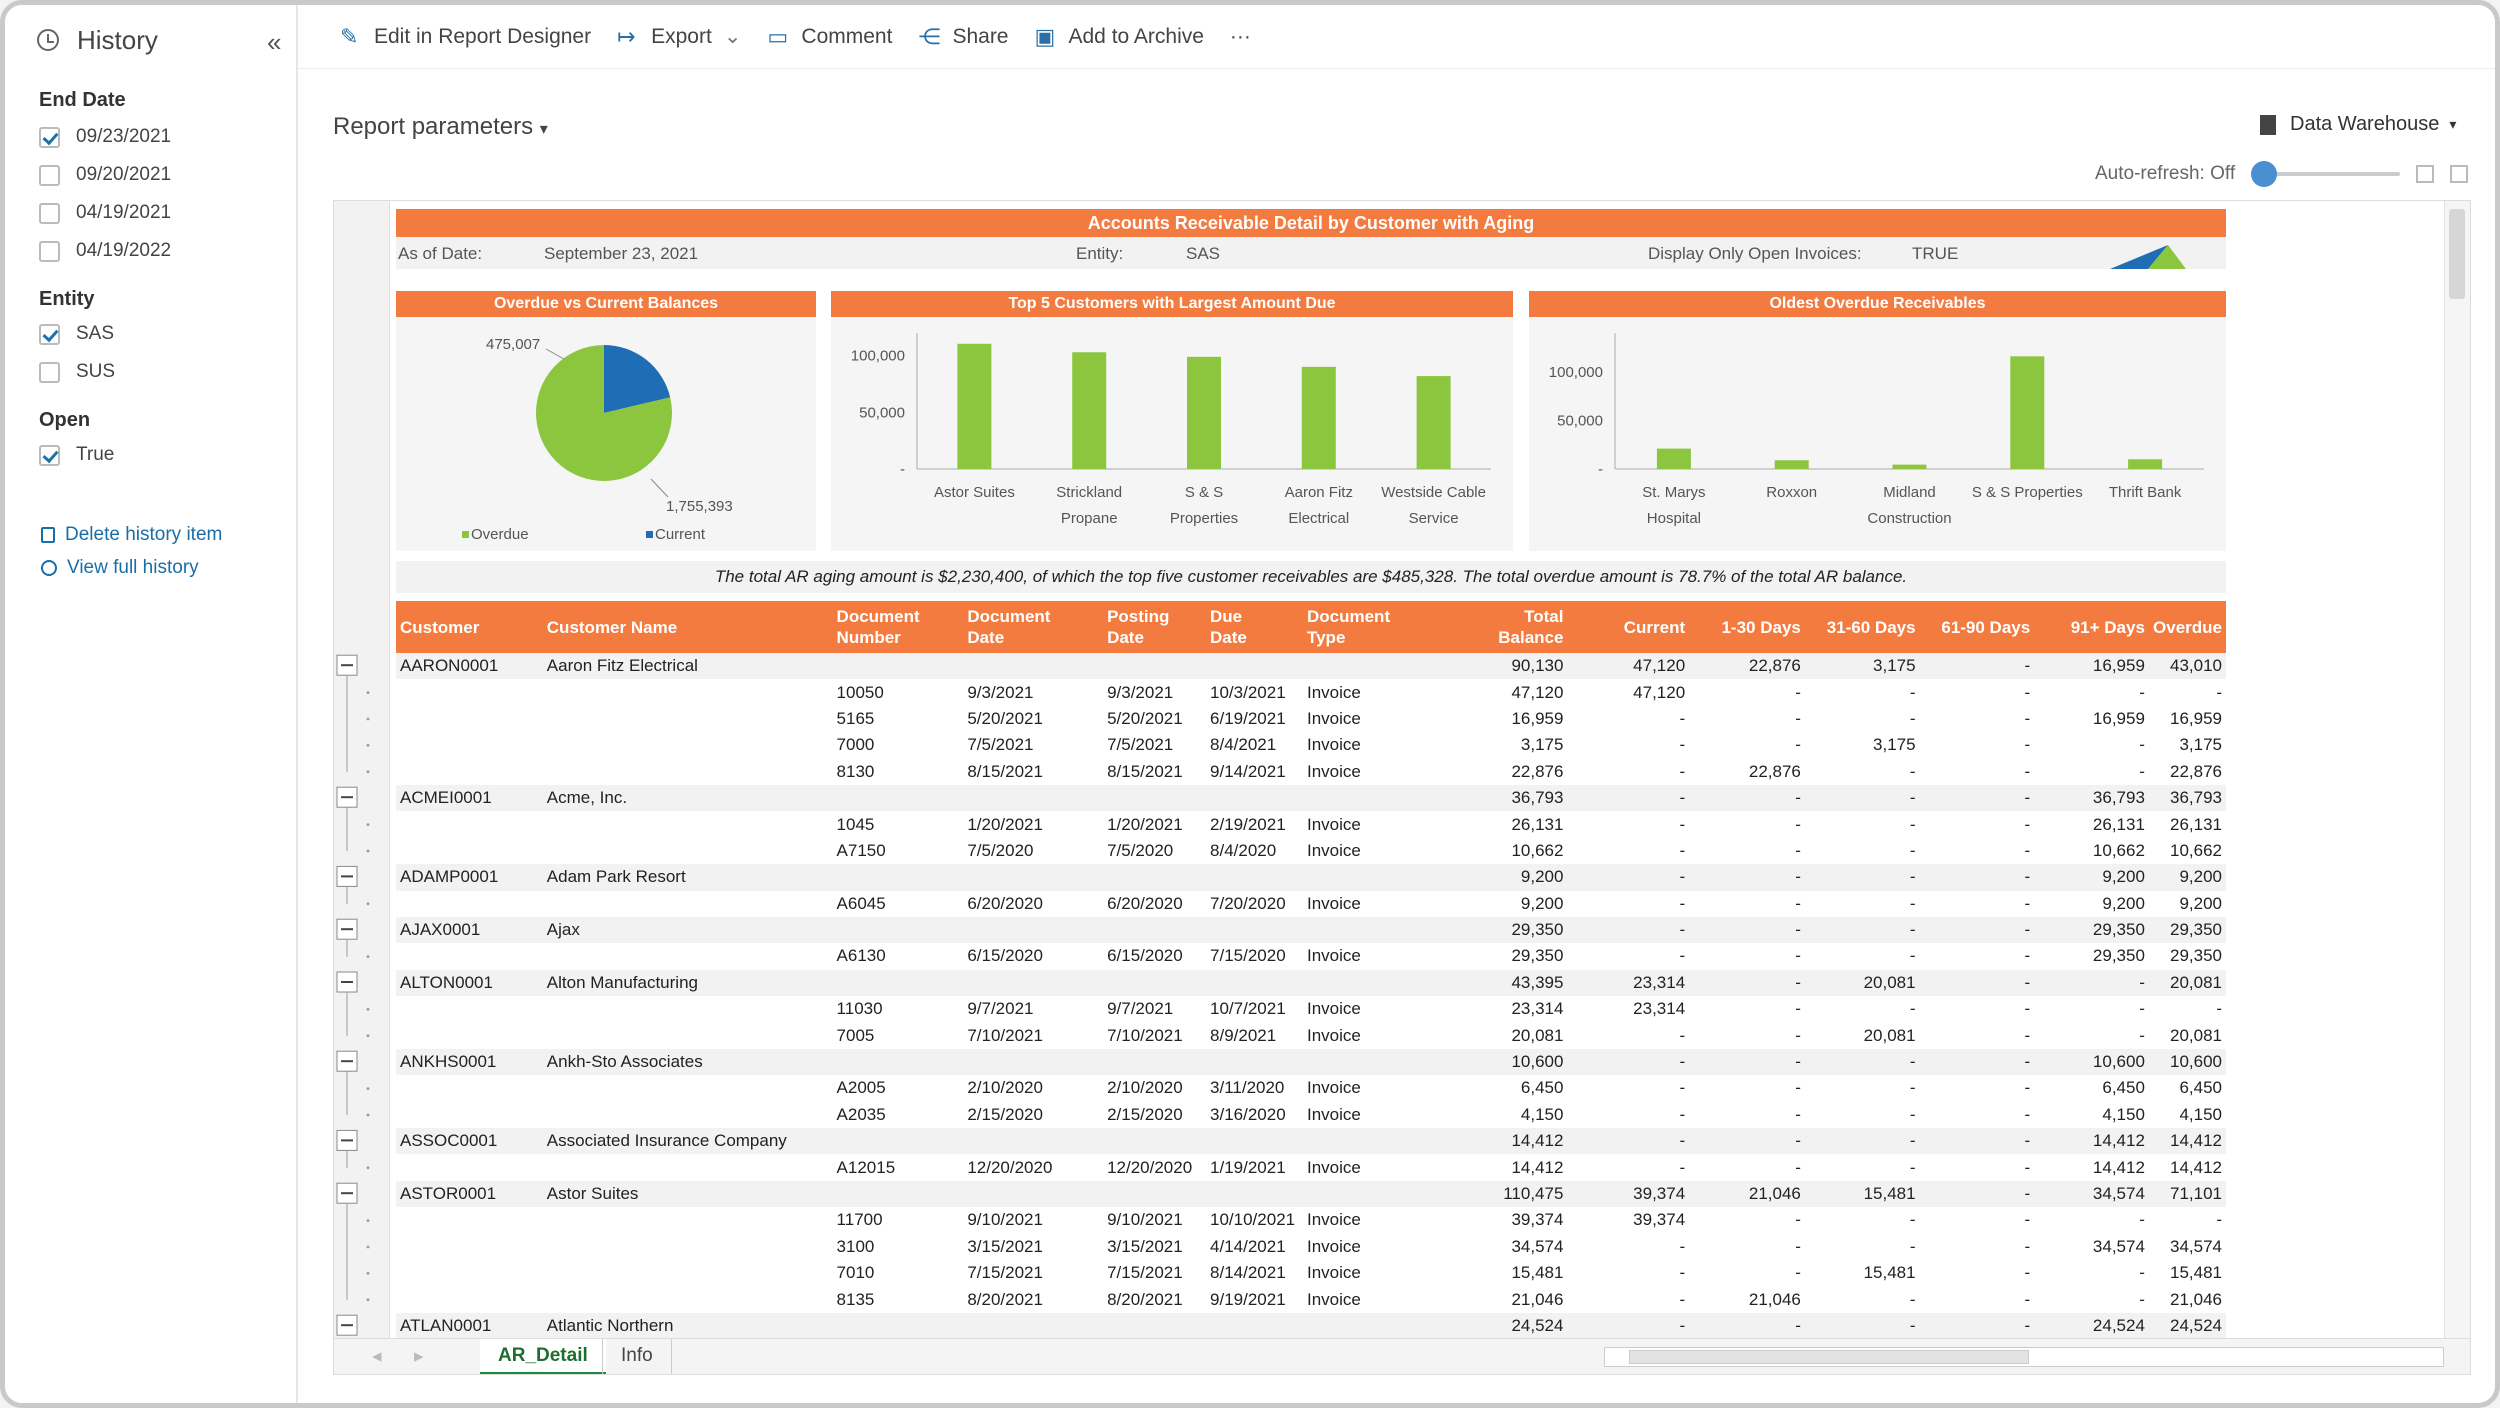 This screenshot has height=1408, width=2500. I want to click on end-date-option: 09/23/2021, so click(150, 137).